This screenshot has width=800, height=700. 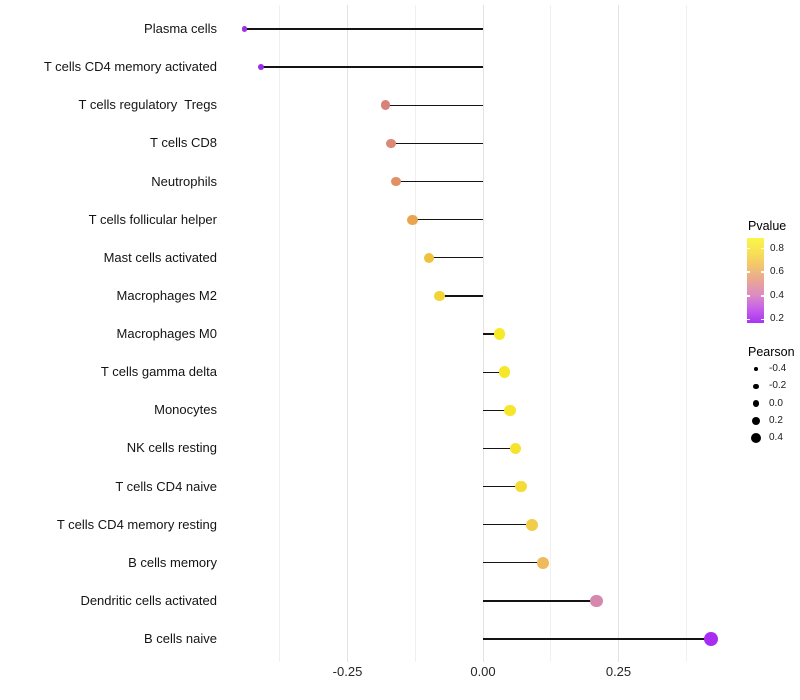 I want to click on row-label: T cells follicular helper, so click(x=152, y=219).